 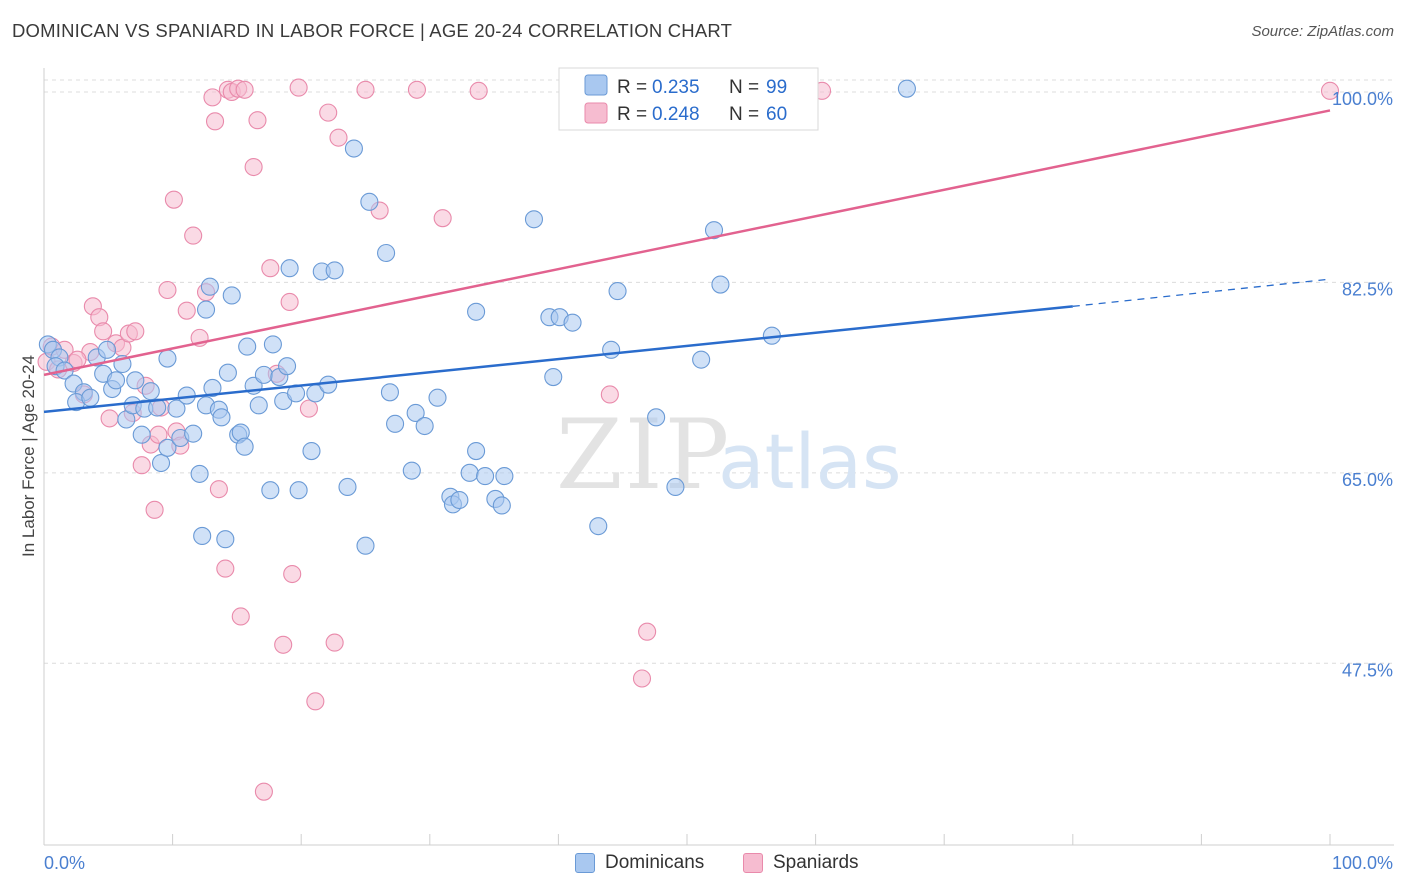 What do you see at coordinates (1367, 289) in the screenshot?
I see `y-tick-label: 82.5%` at bounding box center [1367, 289].